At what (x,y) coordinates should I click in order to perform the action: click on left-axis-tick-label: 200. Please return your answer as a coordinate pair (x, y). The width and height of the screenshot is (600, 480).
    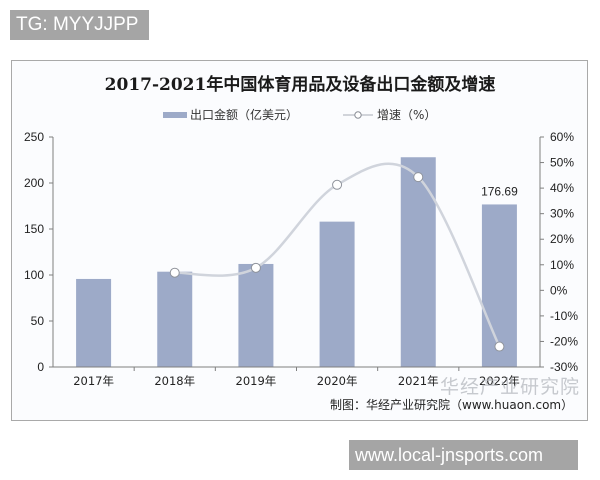
    Looking at the image, I should click on (34, 183).